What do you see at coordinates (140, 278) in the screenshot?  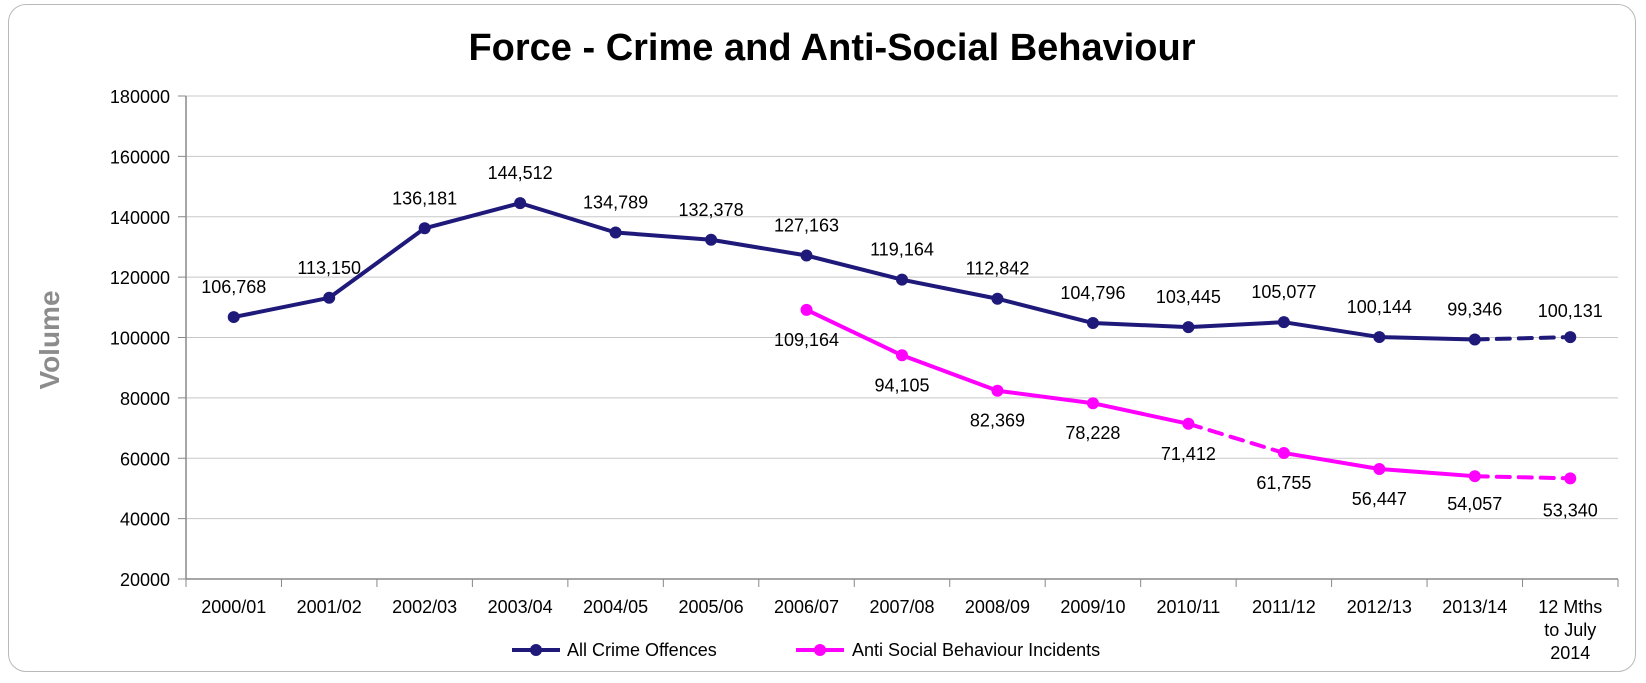 I see `y-tick-label: 120000` at bounding box center [140, 278].